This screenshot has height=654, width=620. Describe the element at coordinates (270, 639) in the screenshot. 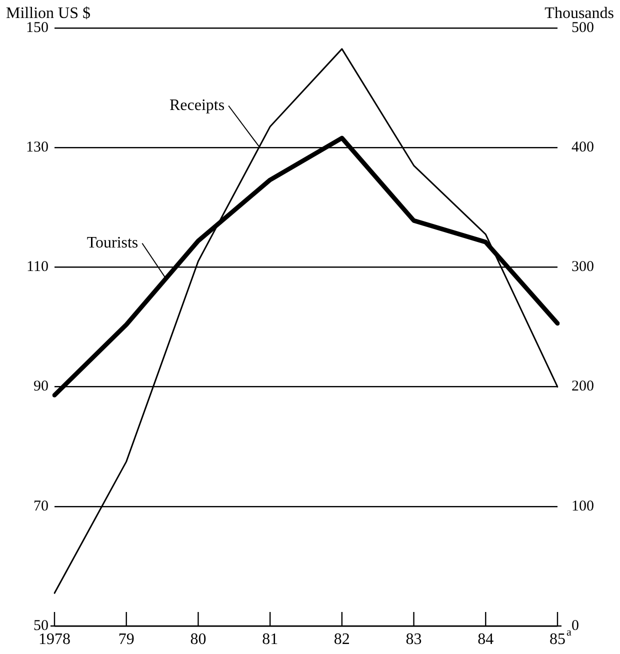

I see `x-tick-label: 81` at that location.